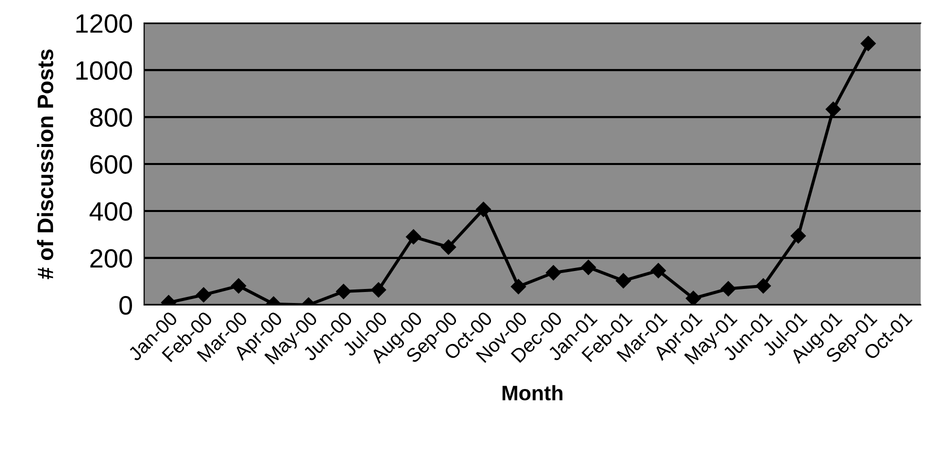 This screenshot has width=930, height=462. Describe the element at coordinates (532, 392) in the screenshot. I see `x-axis-title: Month` at that location.